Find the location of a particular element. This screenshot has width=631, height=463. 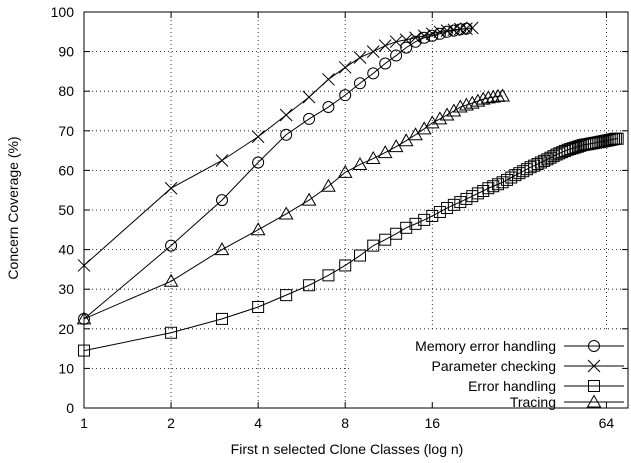

y-tick-label: 70 is located at coordinates (66, 131).